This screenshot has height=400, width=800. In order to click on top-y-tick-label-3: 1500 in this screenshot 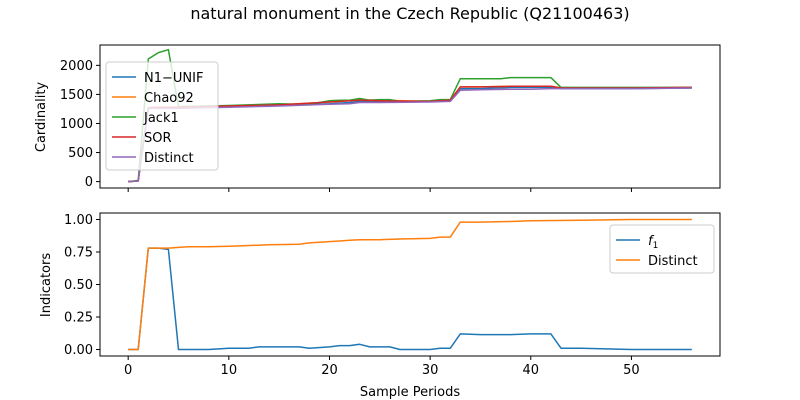, I will do `click(76, 95)`.